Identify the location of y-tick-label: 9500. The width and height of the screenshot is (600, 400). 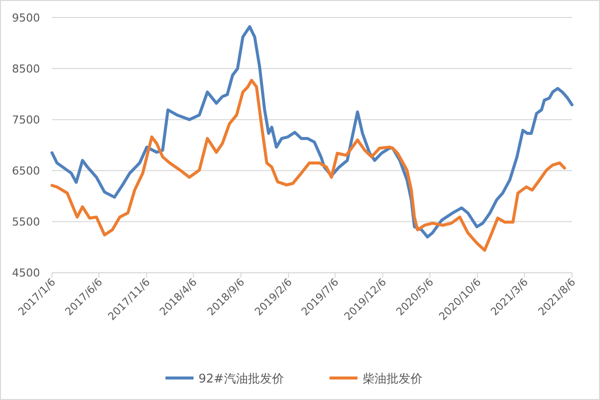
(26, 18).